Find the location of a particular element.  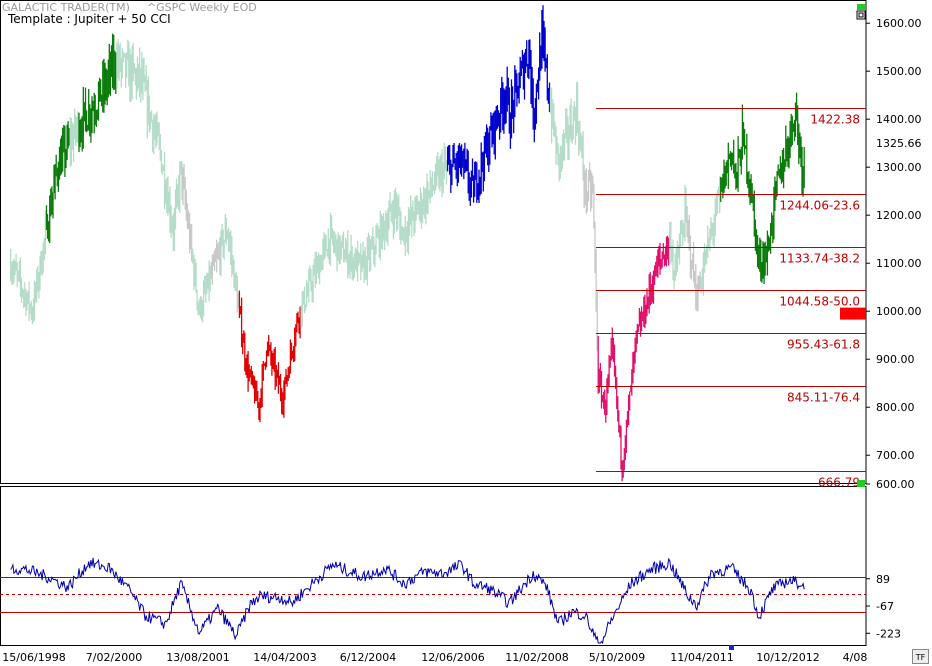

window-restore-inner is located at coordinates (861, 15).